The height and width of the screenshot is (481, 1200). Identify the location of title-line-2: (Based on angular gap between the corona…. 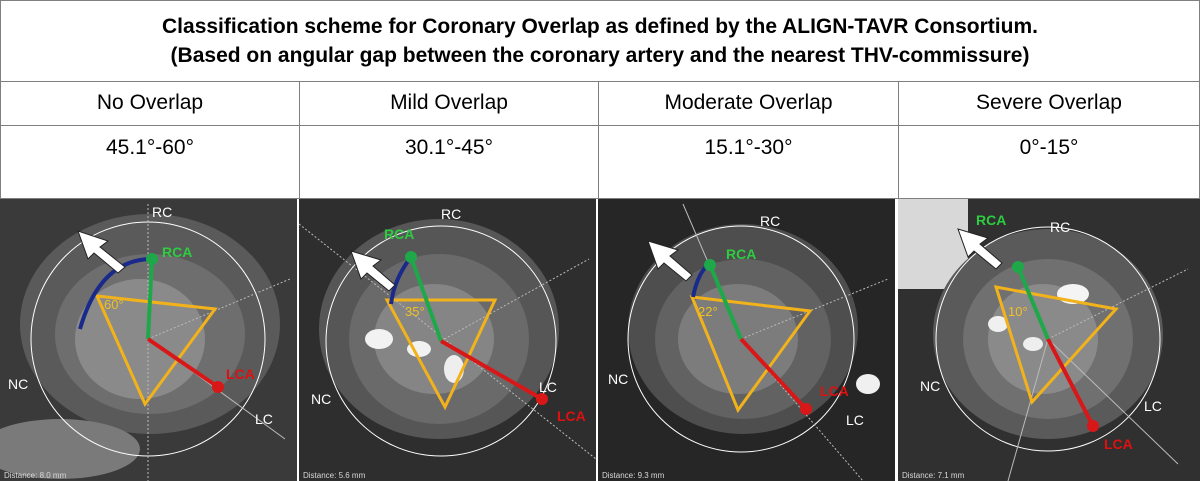
(600, 55).